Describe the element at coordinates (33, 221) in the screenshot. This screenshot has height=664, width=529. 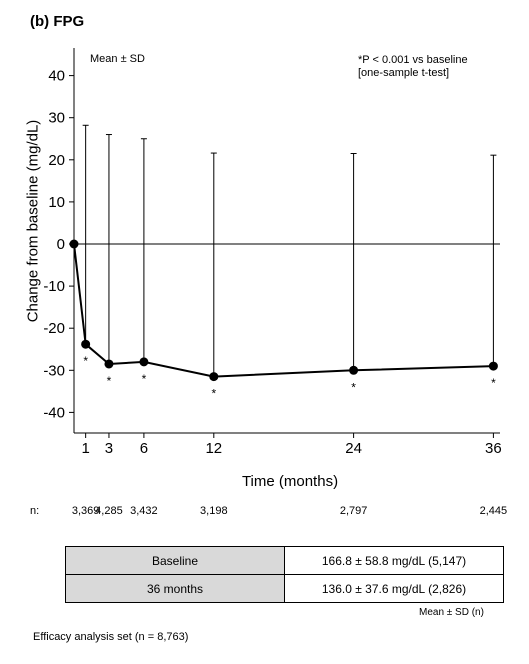
I see `y-axis-label: Change from baseline (mg/dL)` at that location.